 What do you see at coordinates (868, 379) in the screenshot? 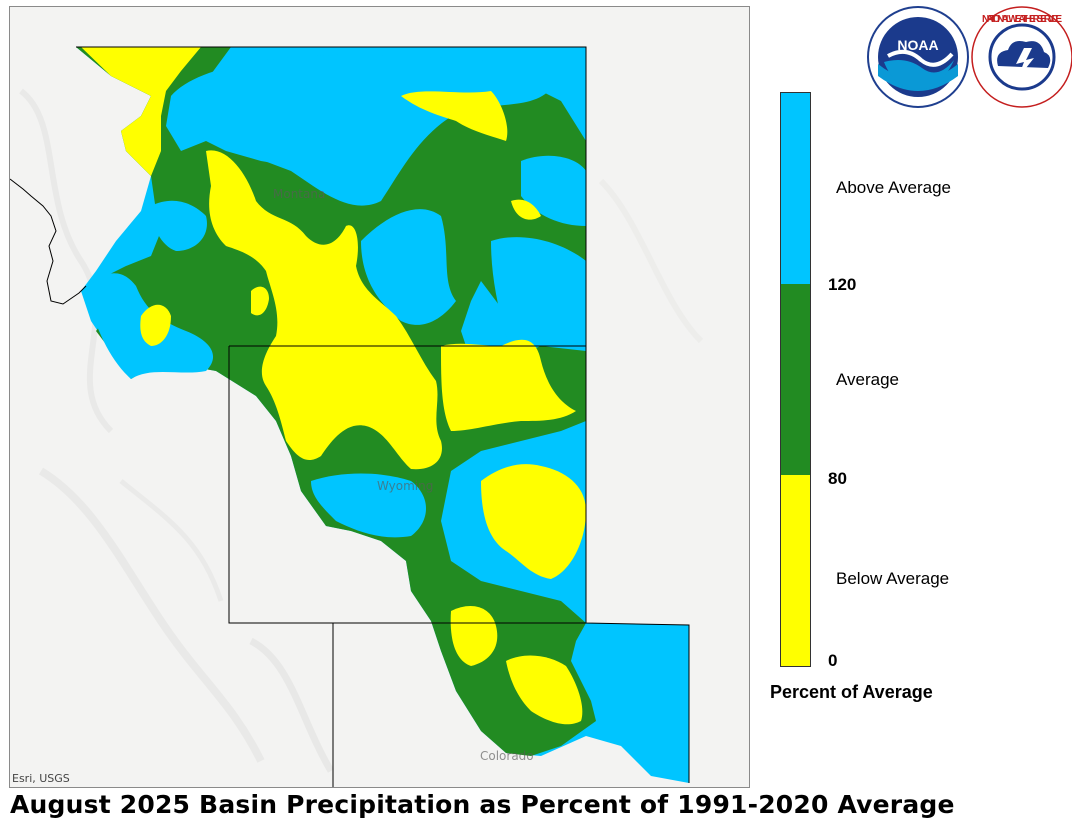
I see `legend-label-average: Average` at bounding box center [868, 379].